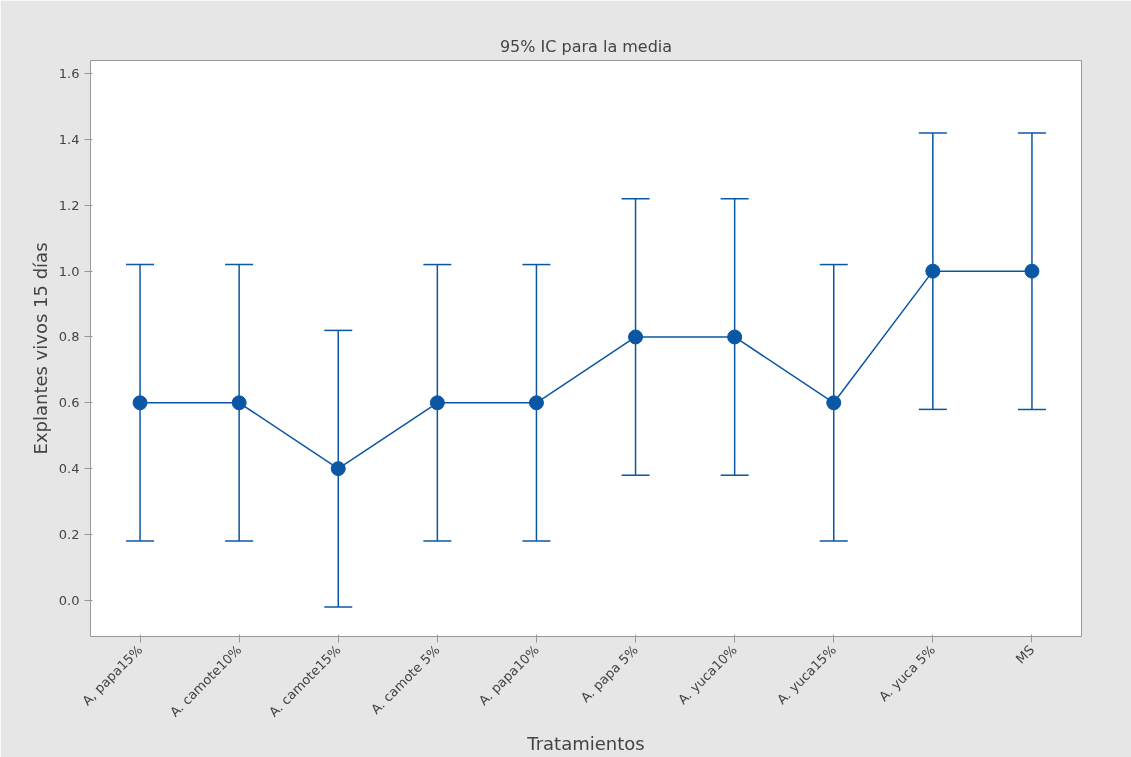  Describe the element at coordinates (69, 337) in the screenshot. I see `y-tick-label: 0.8` at that location.